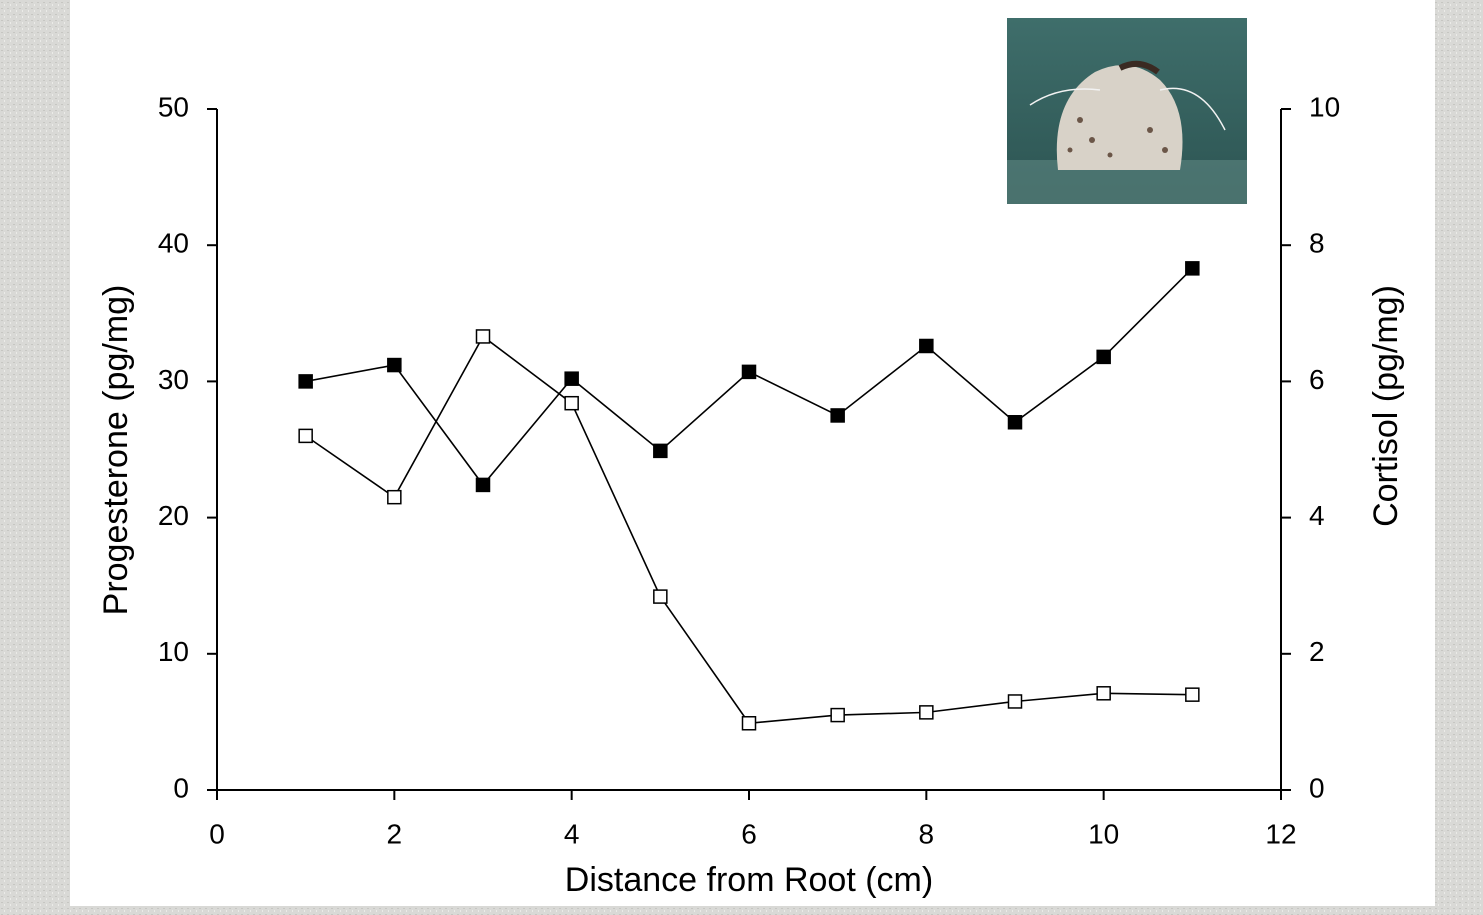 The height and width of the screenshot is (915, 1483). Describe the element at coordinates (1103, 833) in the screenshot. I see `x-tick-label: 10` at that location.